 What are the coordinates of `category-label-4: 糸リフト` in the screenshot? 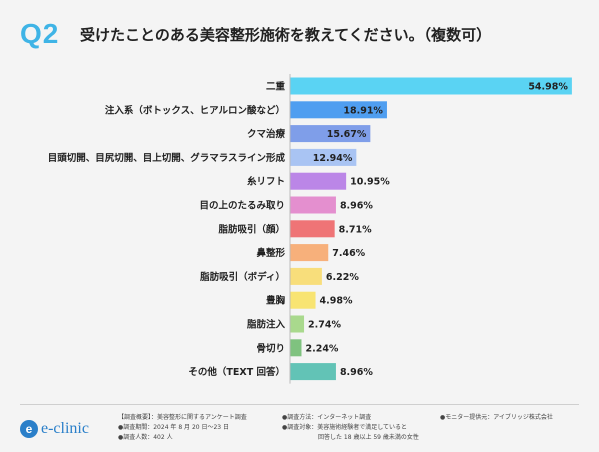 It's located at (266, 182).